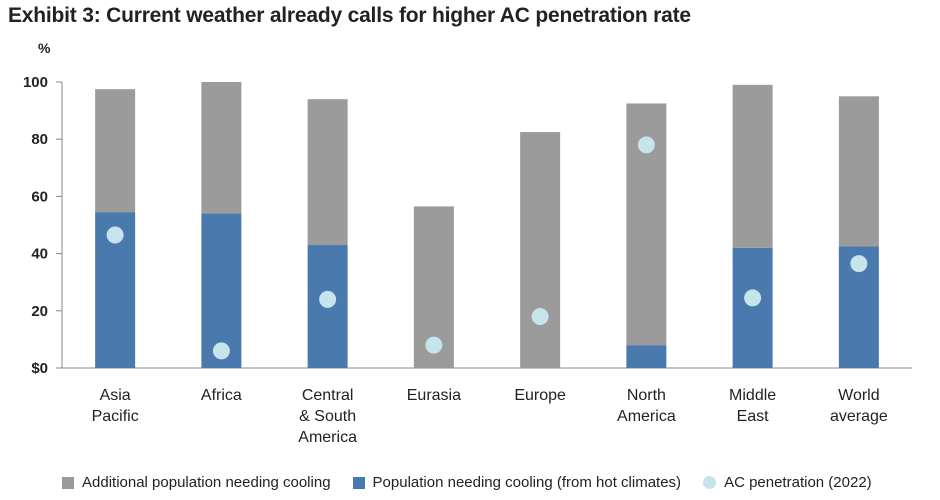  I want to click on x-category-label: Asia Pacific, so click(115, 406).